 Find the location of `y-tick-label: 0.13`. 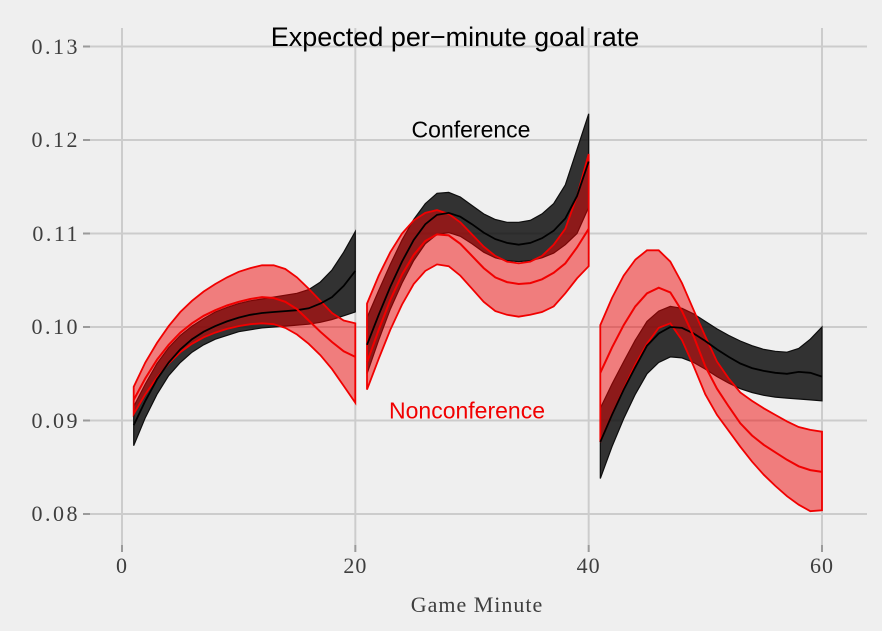

y-tick-label: 0.13 is located at coordinates (55, 46).